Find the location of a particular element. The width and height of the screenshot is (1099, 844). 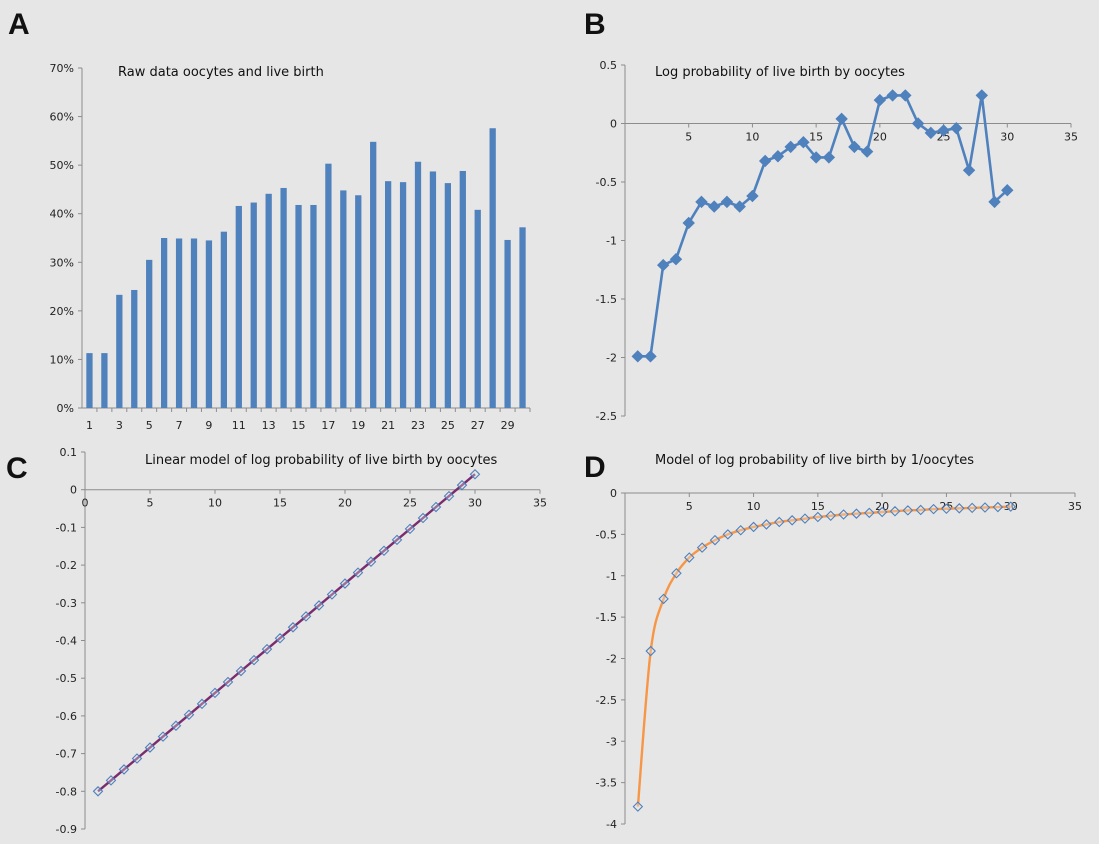

chart-a-x-tick-label: 15 is located at coordinates (299, 425).